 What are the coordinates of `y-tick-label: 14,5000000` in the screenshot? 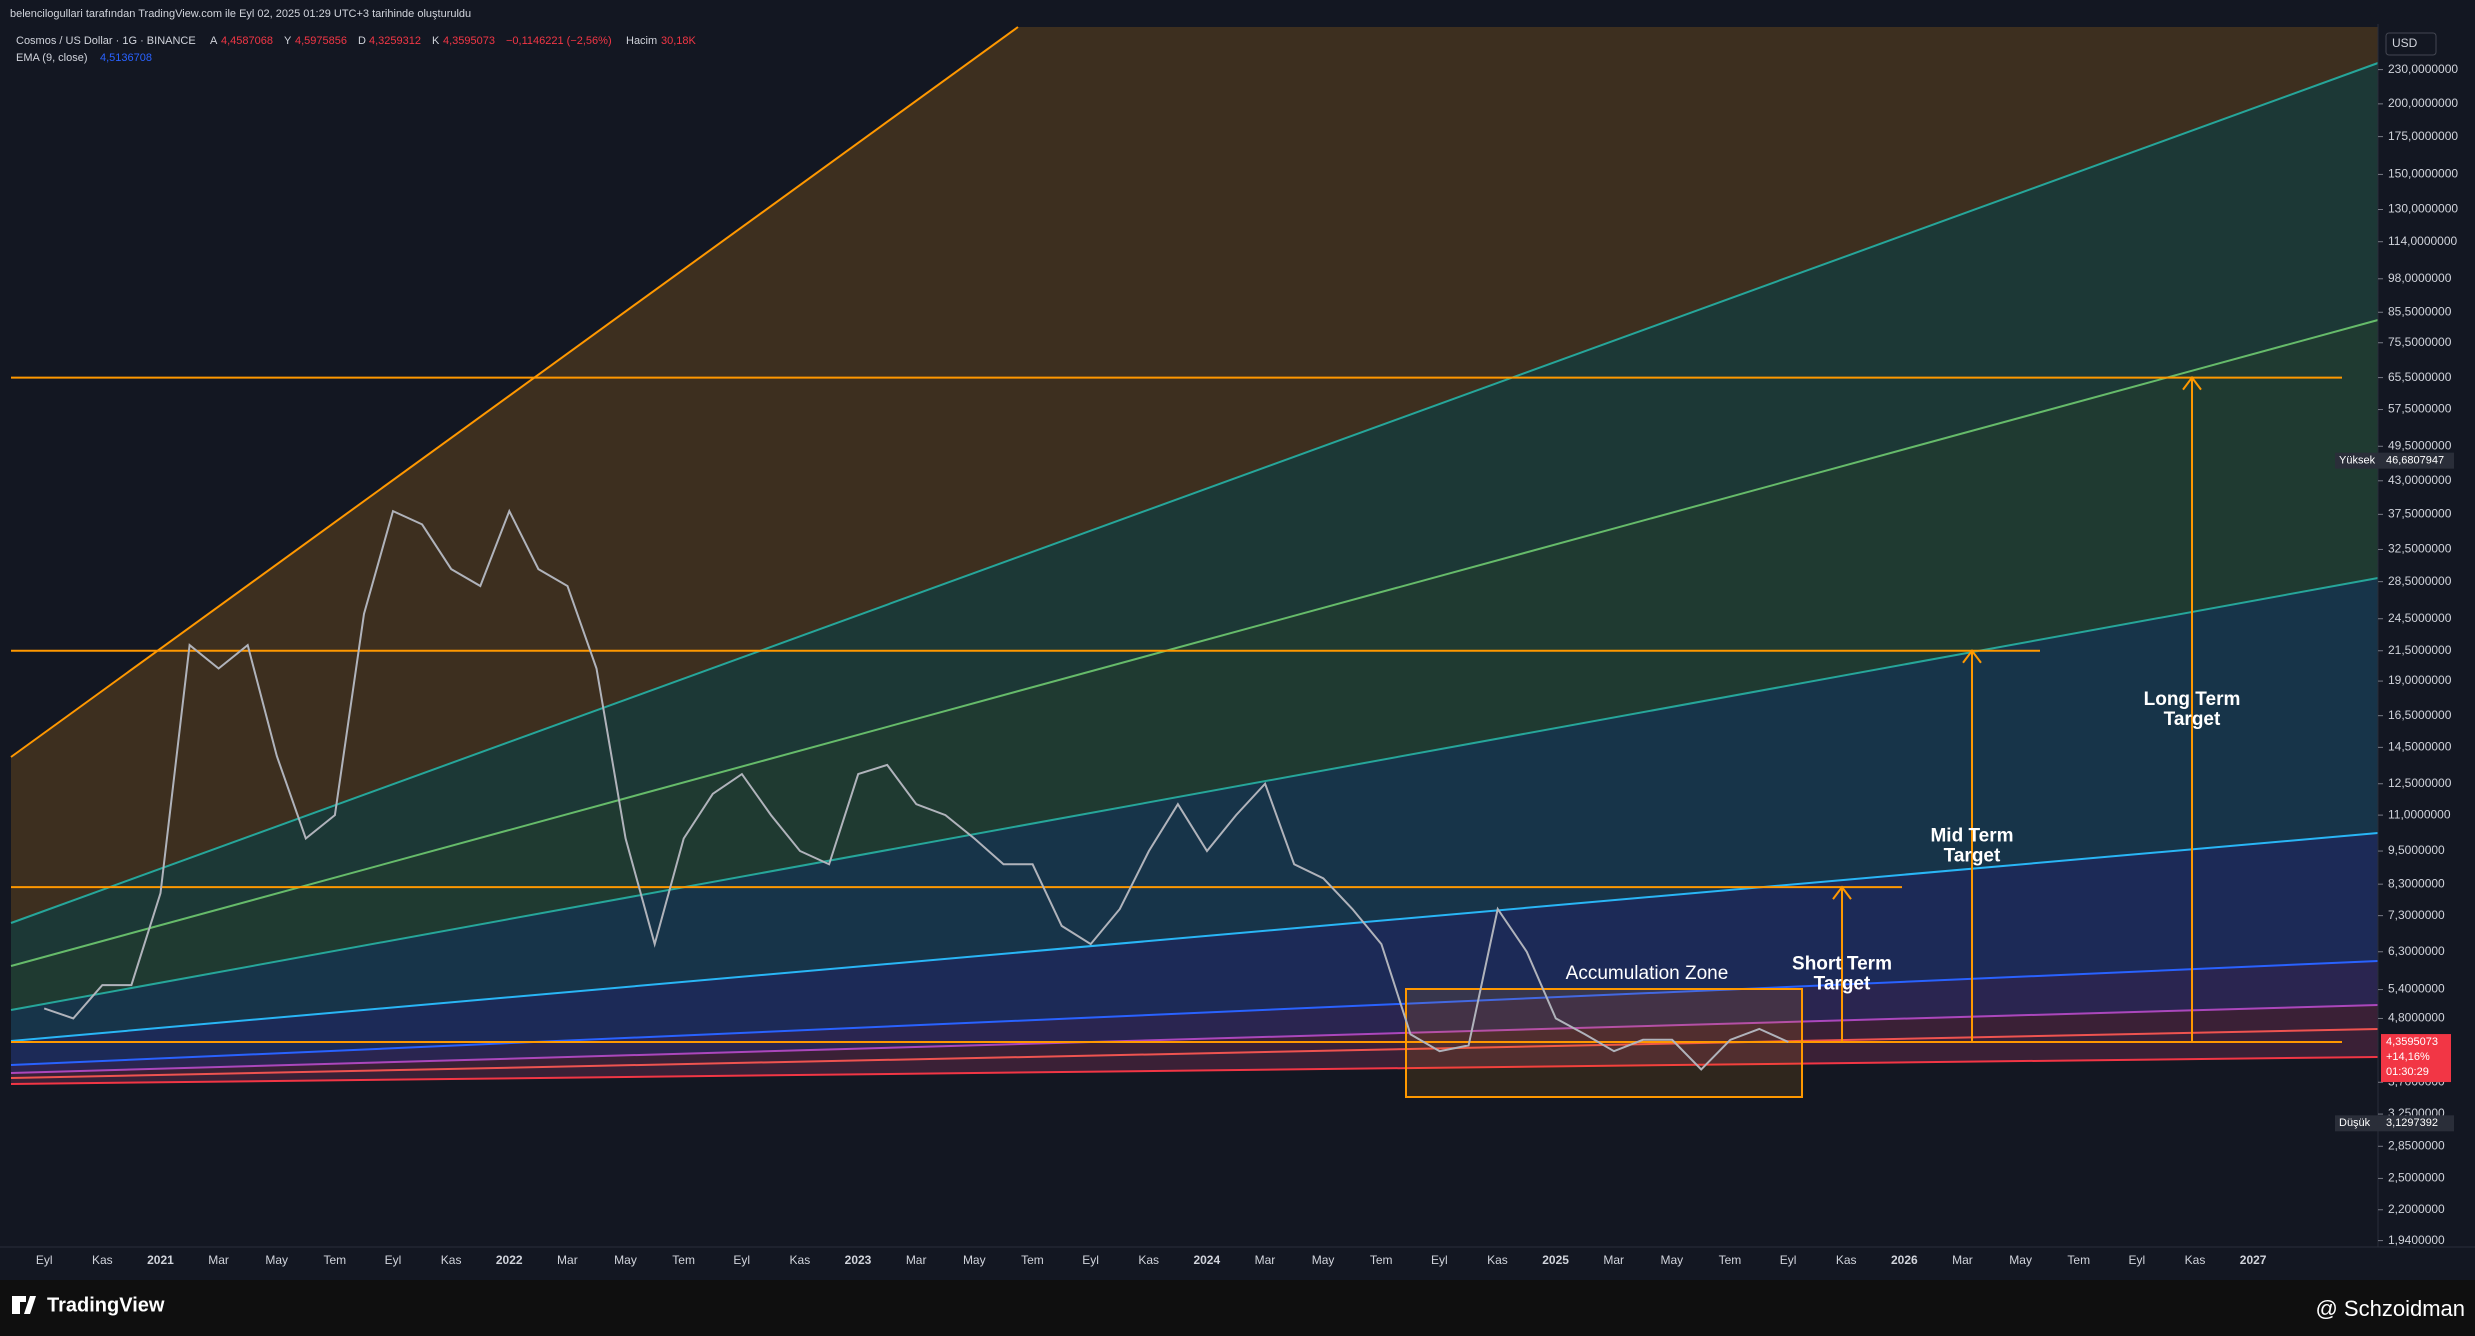 It's located at (2420, 747).